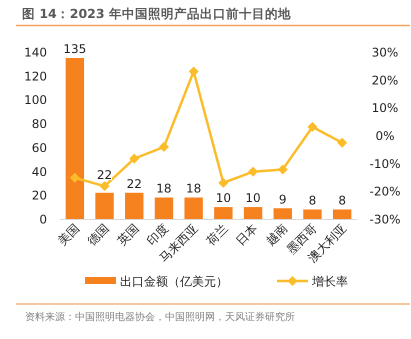 This screenshot has height=339, width=411. What do you see at coordinates (385, 108) in the screenshot?
I see `y2-tick-label: 10%` at bounding box center [385, 108].